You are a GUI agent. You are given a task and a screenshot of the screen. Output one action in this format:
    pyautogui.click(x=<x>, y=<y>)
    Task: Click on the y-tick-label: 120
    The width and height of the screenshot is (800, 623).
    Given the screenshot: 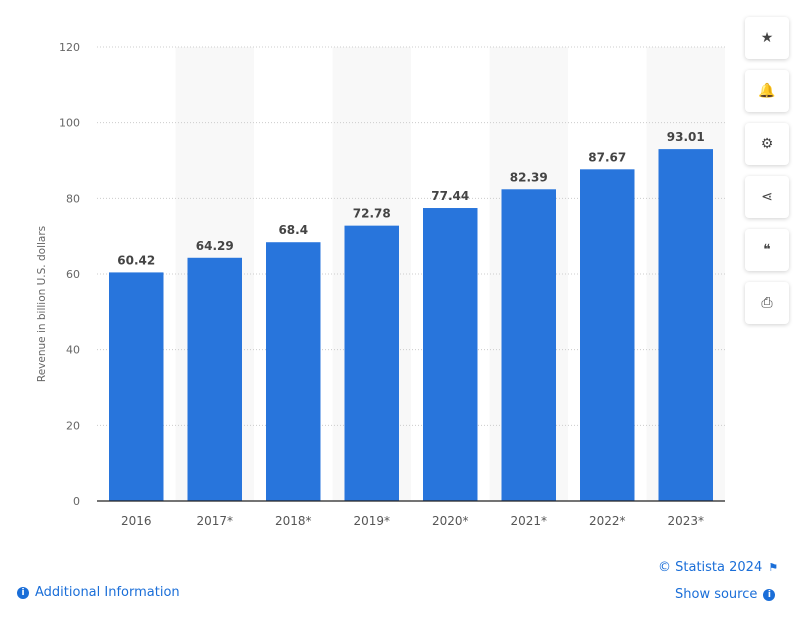 What is the action you would take?
    pyautogui.click(x=69, y=47)
    